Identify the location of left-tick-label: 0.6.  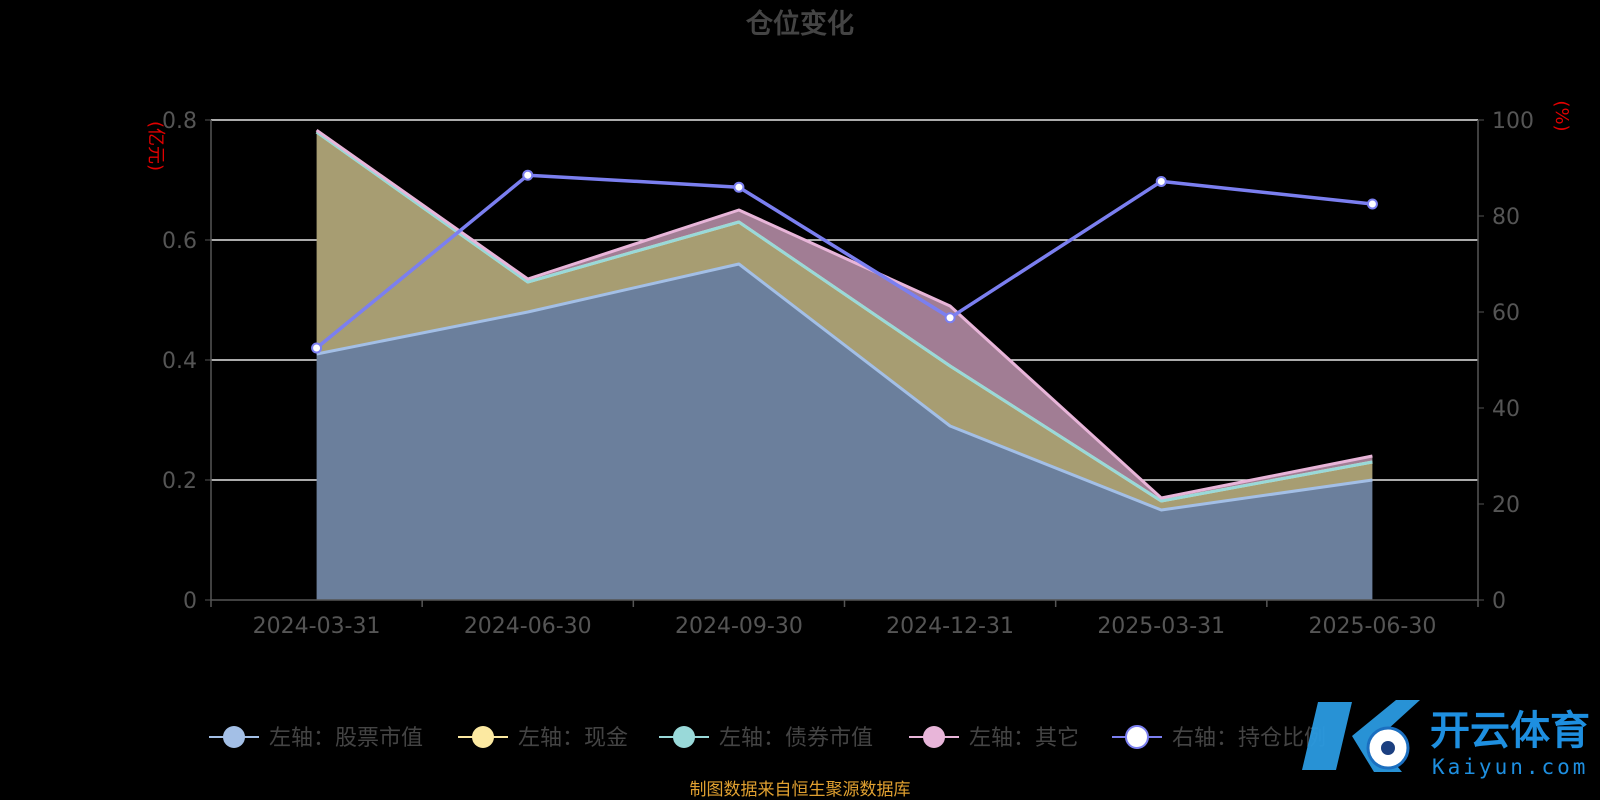
(179, 241).